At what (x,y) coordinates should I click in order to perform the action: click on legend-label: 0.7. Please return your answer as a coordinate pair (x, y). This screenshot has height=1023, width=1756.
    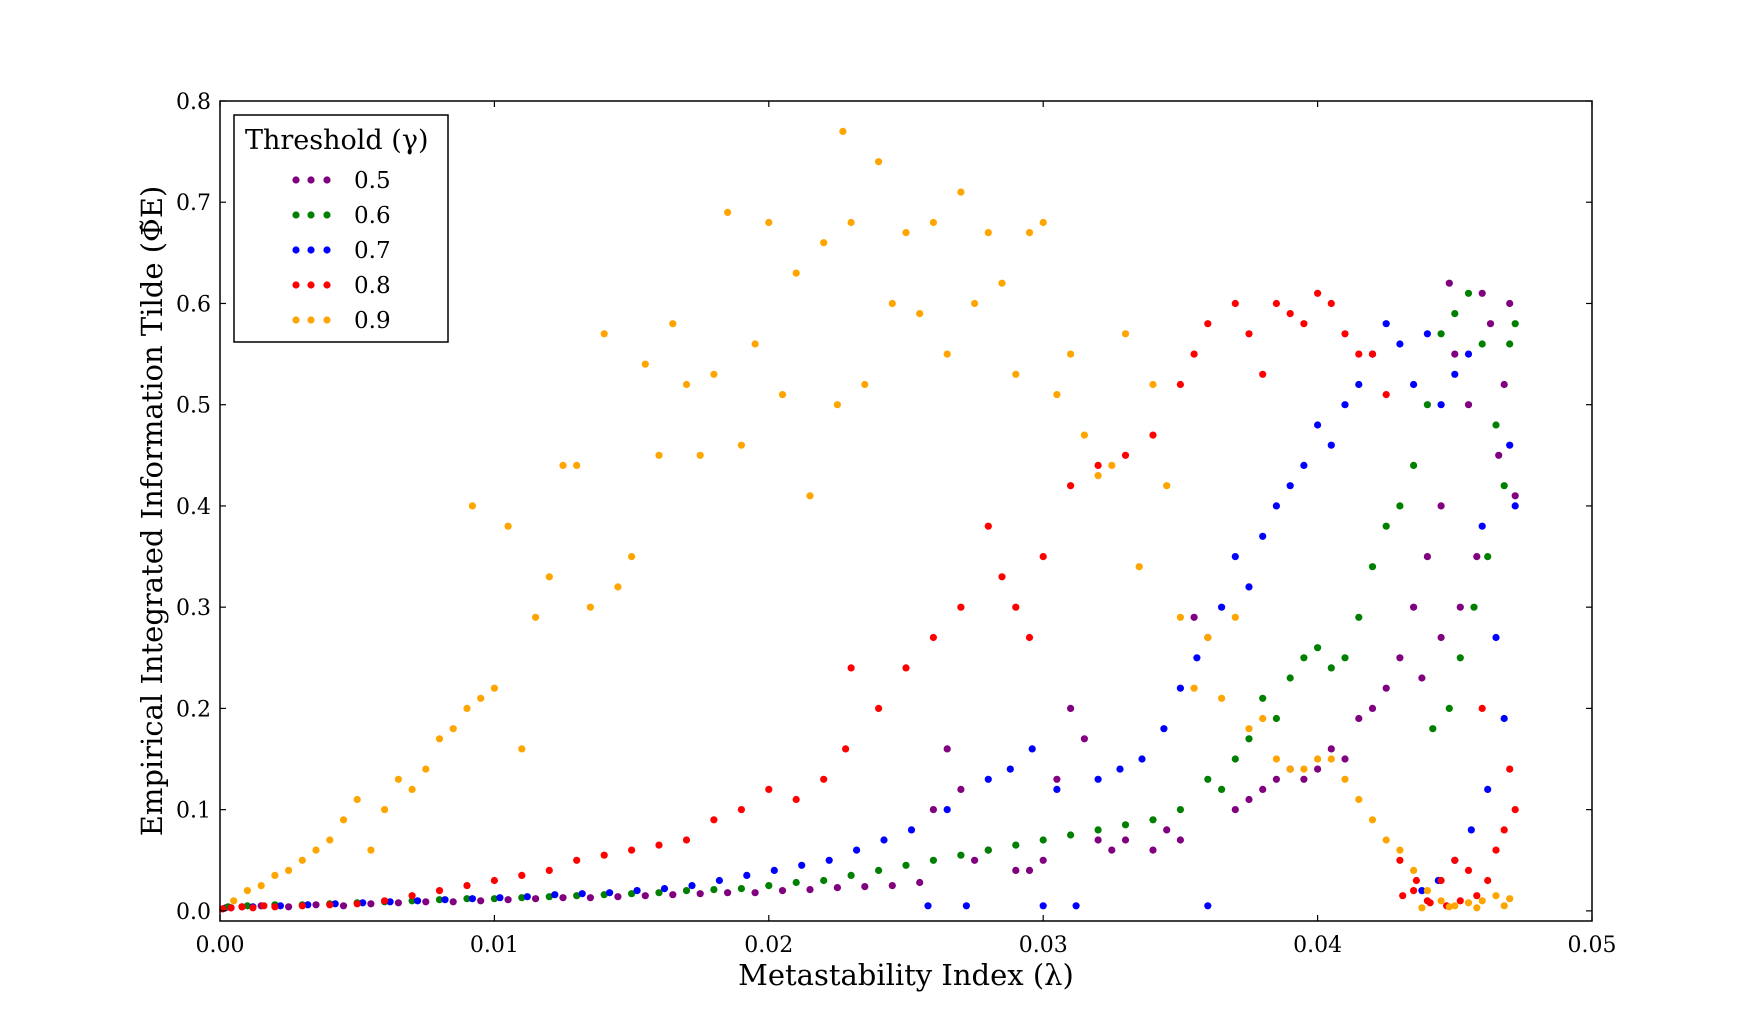
    Looking at the image, I should click on (372, 251).